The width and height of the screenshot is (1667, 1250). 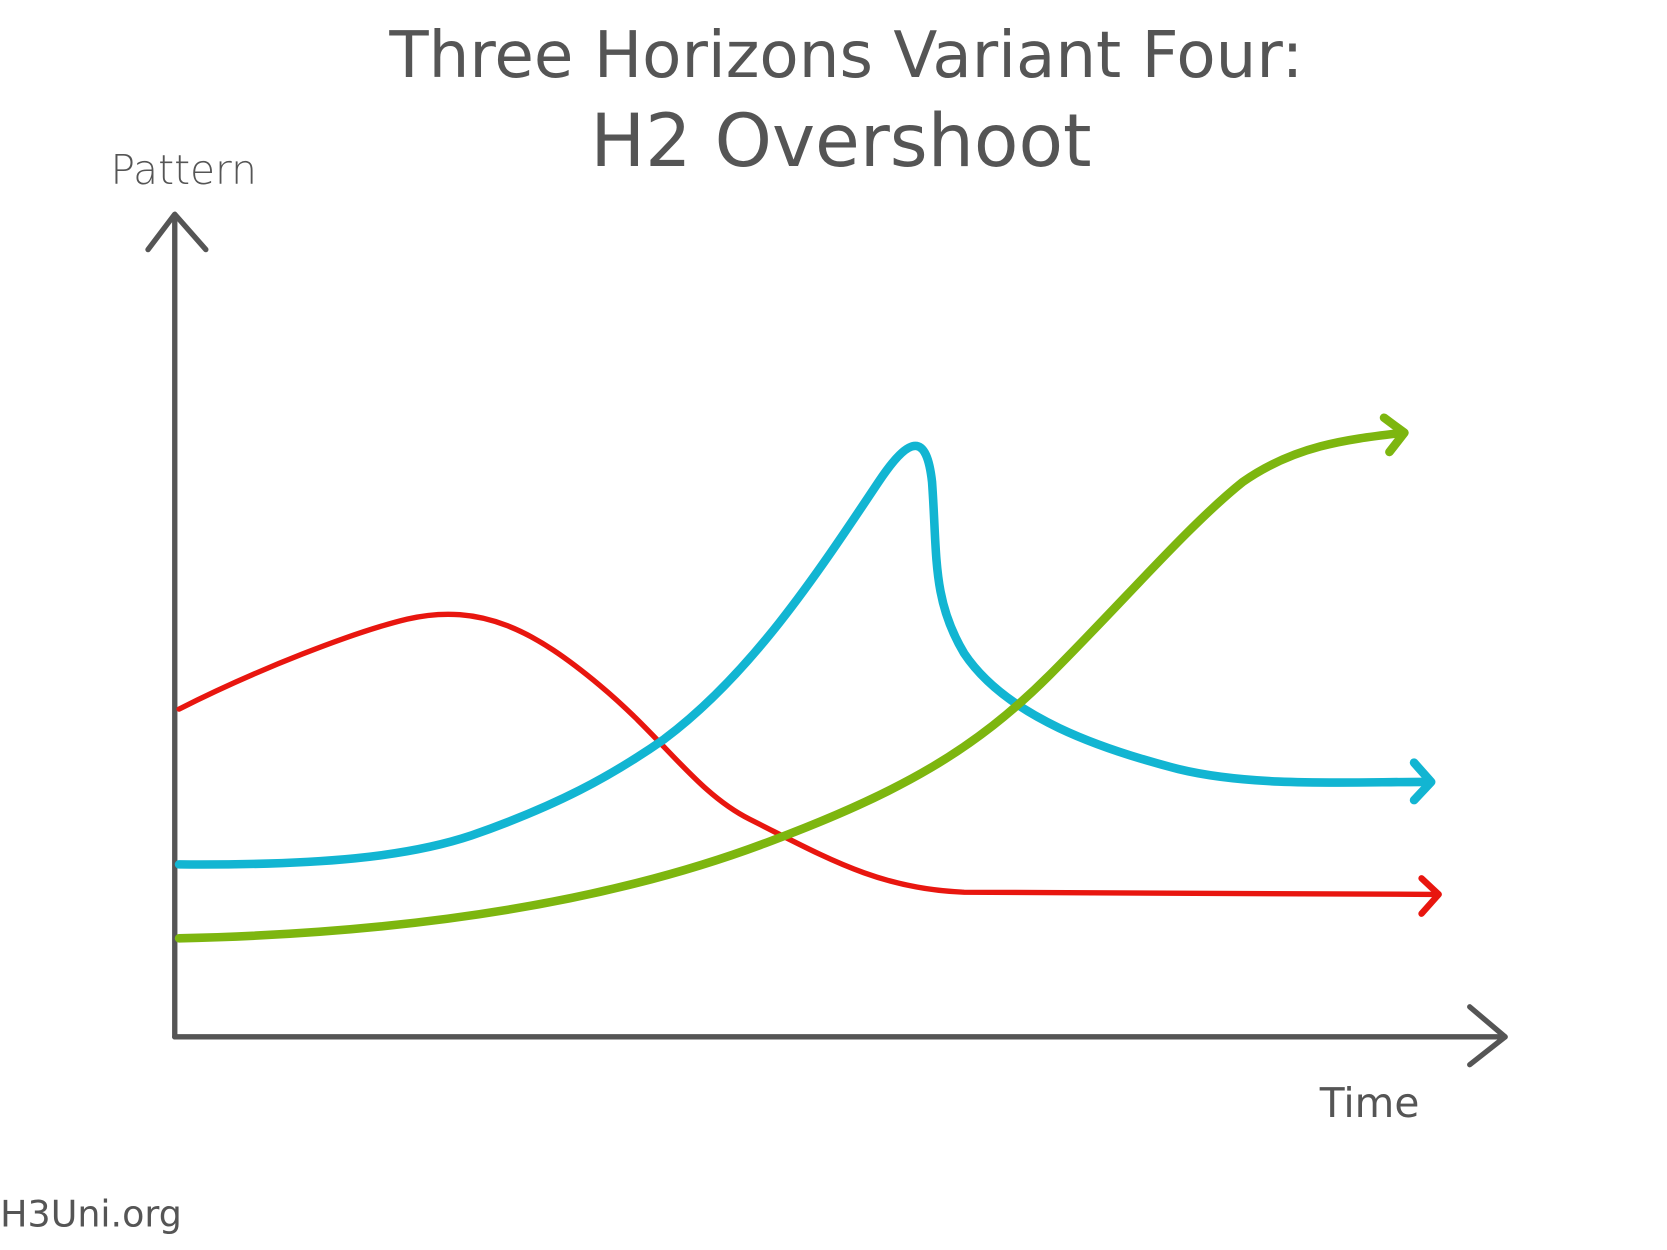 What do you see at coordinates (1430, 896) in the screenshot?
I see `h1-arrow` at bounding box center [1430, 896].